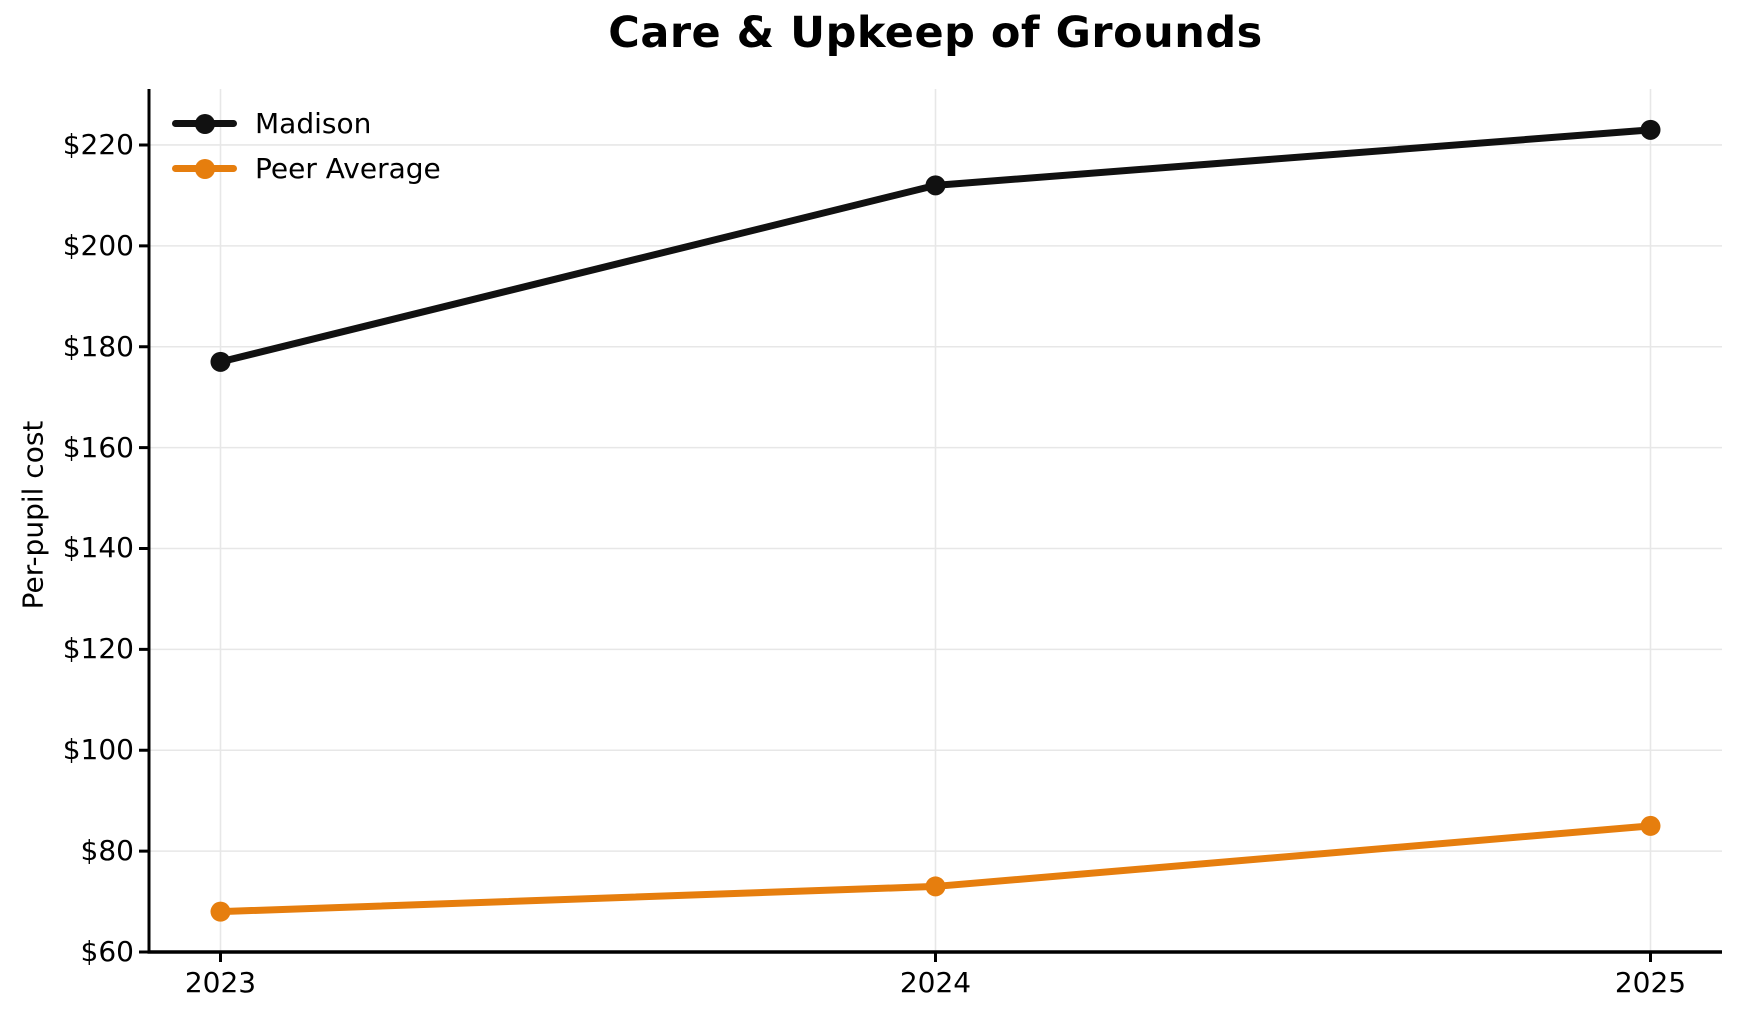 This screenshot has width=1739, height=1019. I want to click on y-tick-label: $100, so click(98, 750).